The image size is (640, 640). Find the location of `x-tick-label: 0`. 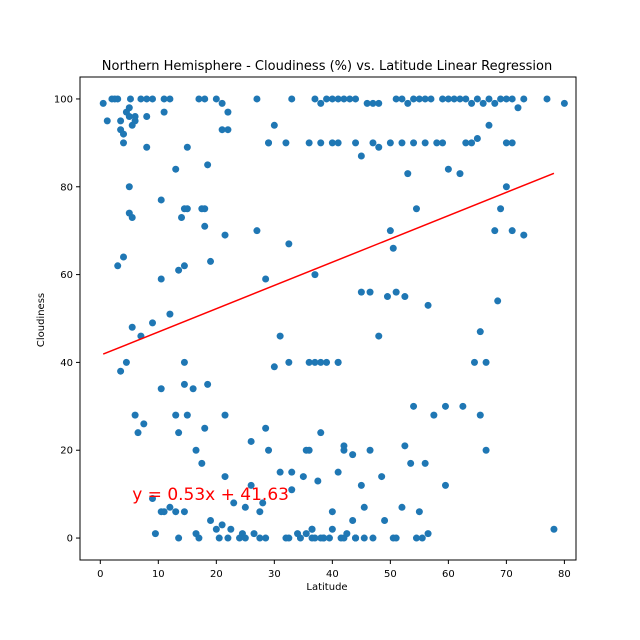

x-tick-label: 0 is located at coordinates (100, 574).